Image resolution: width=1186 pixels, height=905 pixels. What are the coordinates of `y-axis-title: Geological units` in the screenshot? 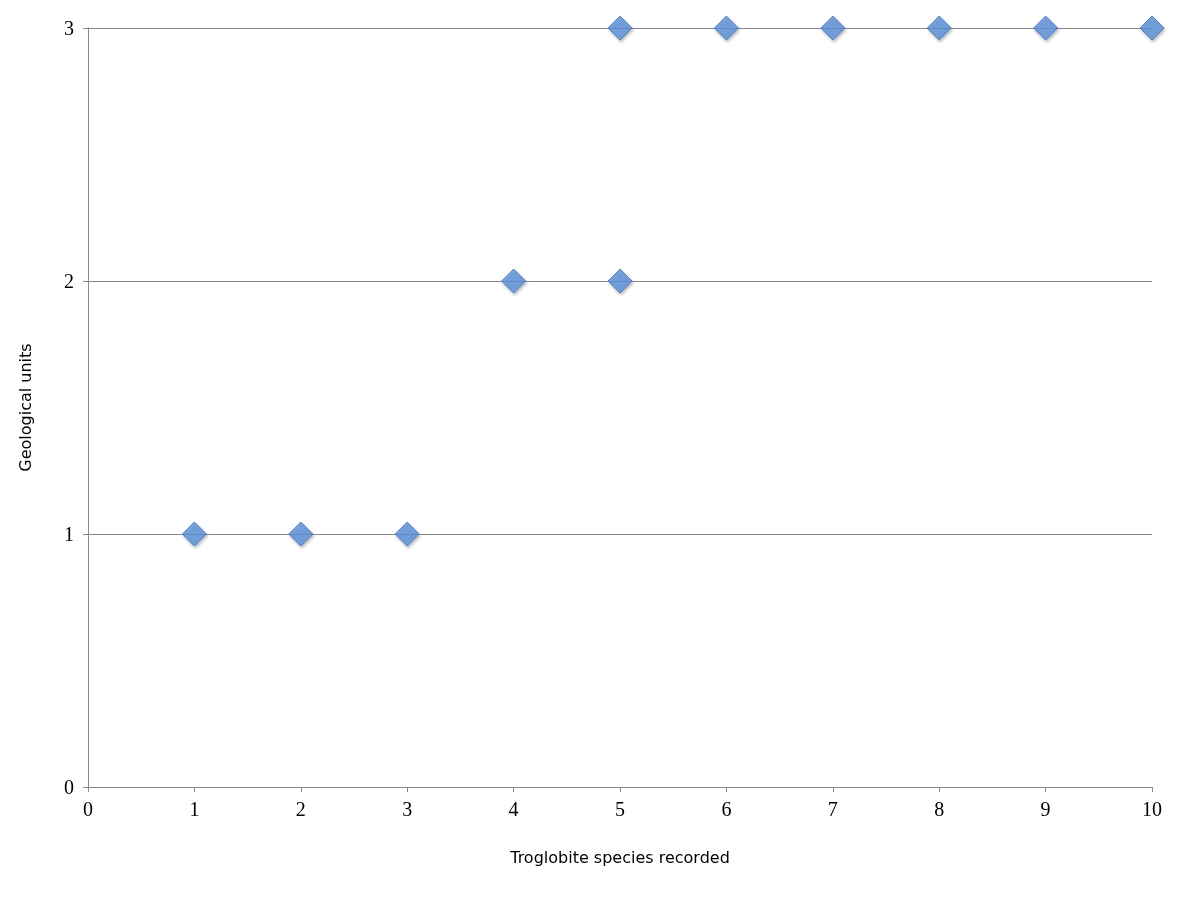 It's located at (25, 407).